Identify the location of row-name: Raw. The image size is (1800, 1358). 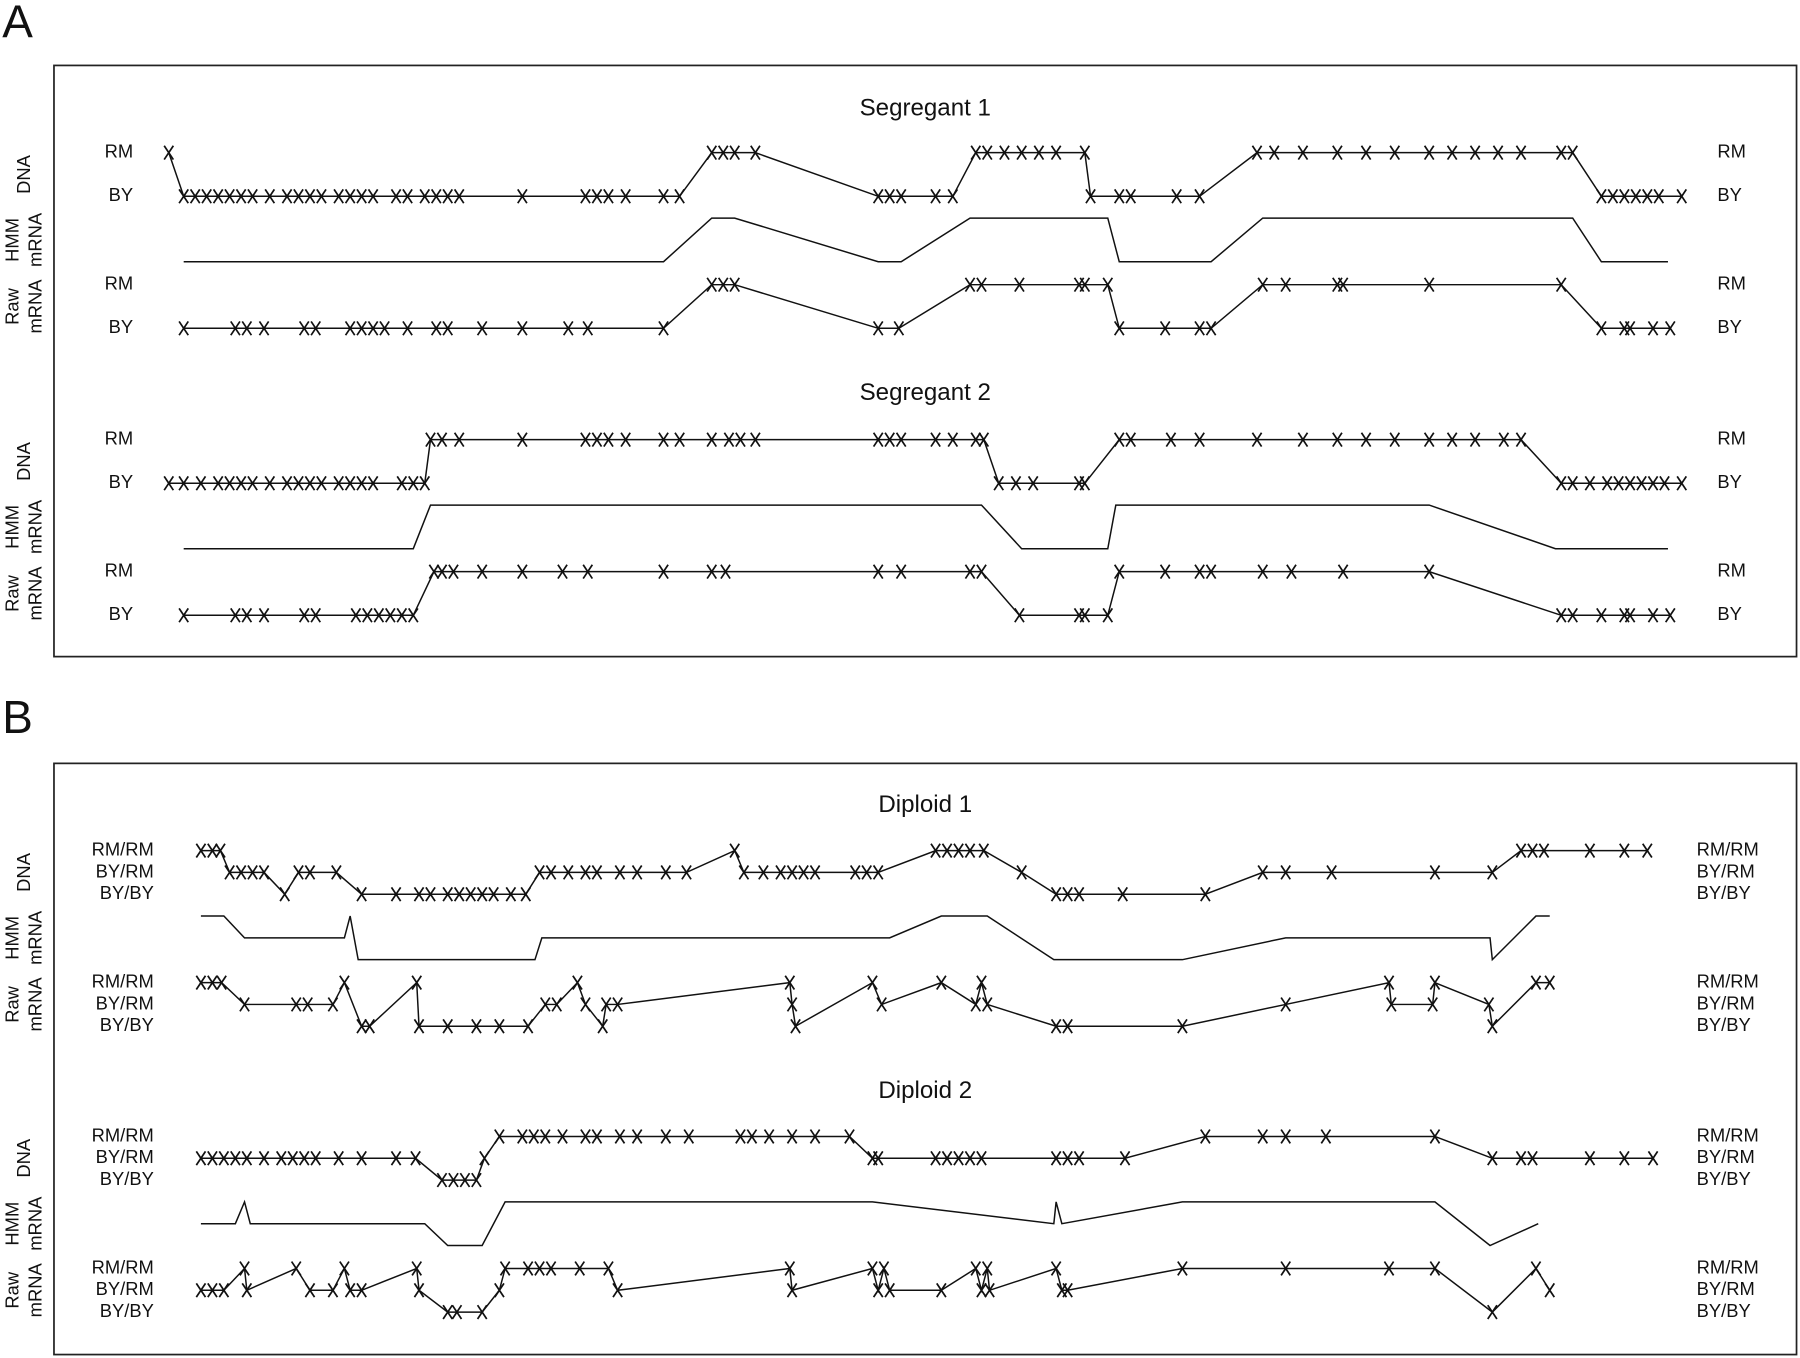
(12, 592).